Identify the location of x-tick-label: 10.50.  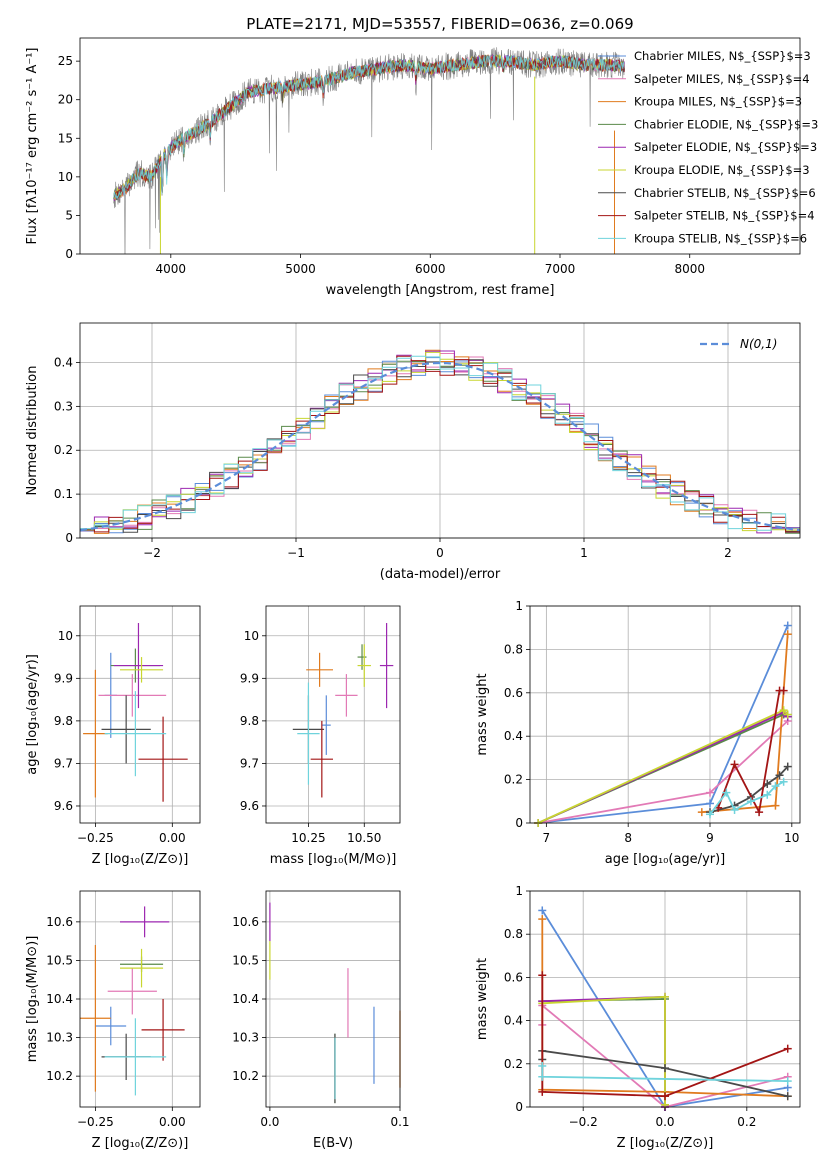
(364, 838).